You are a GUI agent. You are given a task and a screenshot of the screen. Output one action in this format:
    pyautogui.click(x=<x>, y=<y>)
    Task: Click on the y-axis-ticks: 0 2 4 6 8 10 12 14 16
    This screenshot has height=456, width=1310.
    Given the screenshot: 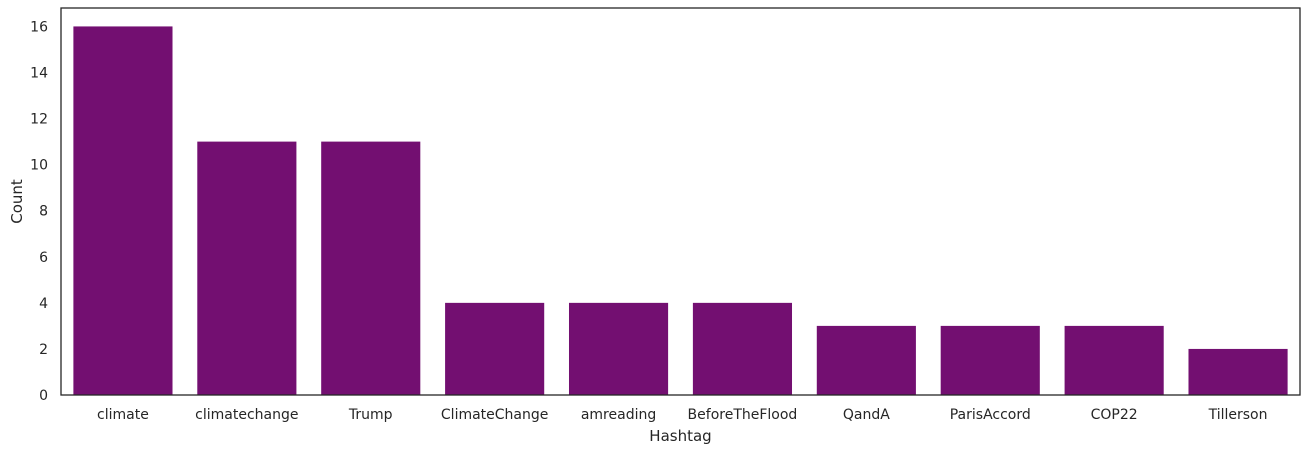 What is the action you would take?
    pyautogui.click(x=39, y=211)
    